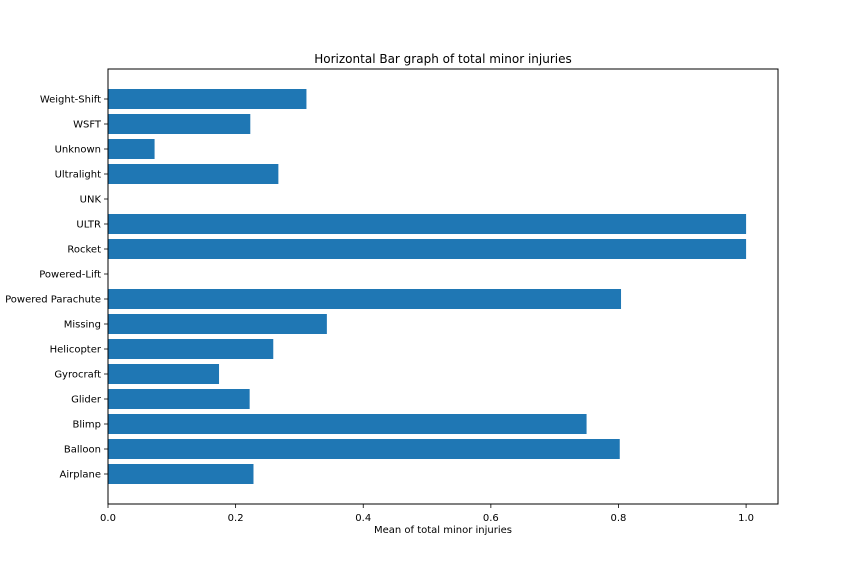 The height and width of the screenshot is (576, 864). I want to click on x-tick-label-5: 1.0, so click(746, 518).